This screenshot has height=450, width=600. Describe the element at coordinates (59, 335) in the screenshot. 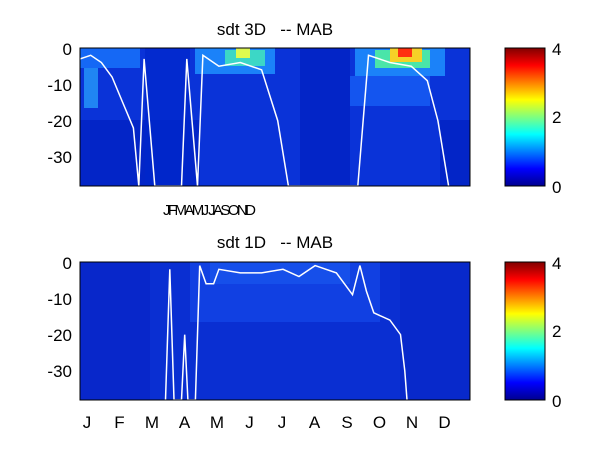

I see `bottom-ytick-label: -20` at that location.